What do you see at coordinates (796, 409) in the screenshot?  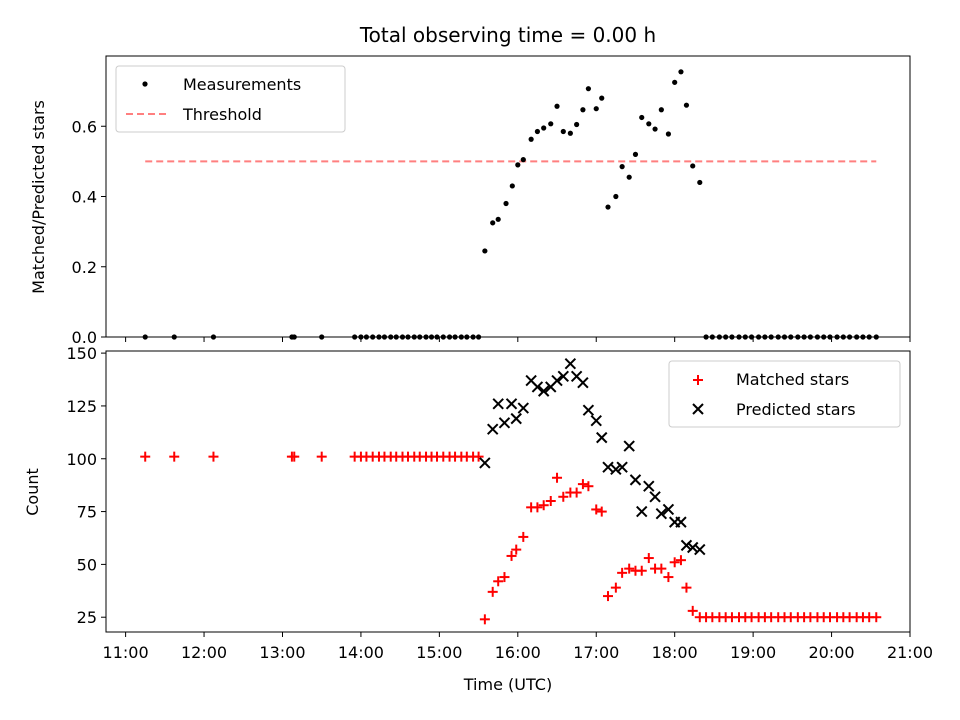 I see `legend-predicted-label: Predicted stars` at bounding box center [796, 409].